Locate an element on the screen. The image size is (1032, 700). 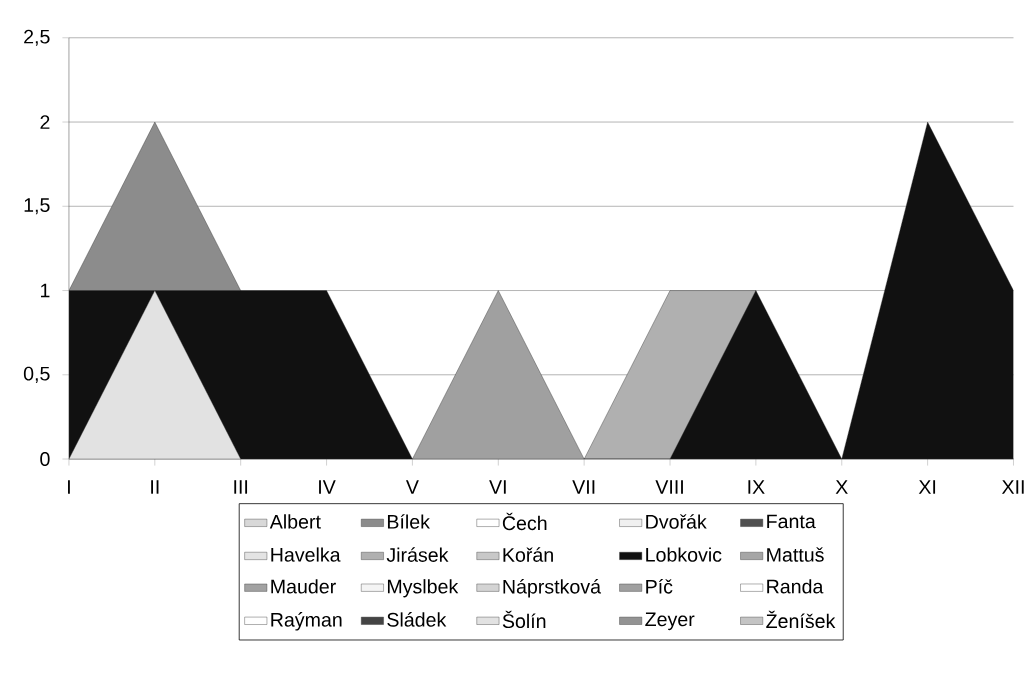
legend-label: Čech is located at coordinates (524, 521).